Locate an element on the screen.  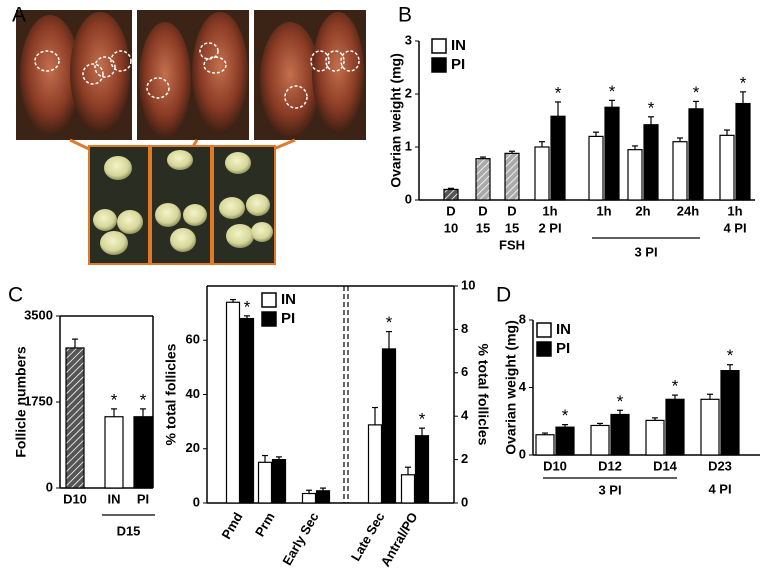
y-axis-label: Ovarian weight (mg) is located at coordinates (396, 120).